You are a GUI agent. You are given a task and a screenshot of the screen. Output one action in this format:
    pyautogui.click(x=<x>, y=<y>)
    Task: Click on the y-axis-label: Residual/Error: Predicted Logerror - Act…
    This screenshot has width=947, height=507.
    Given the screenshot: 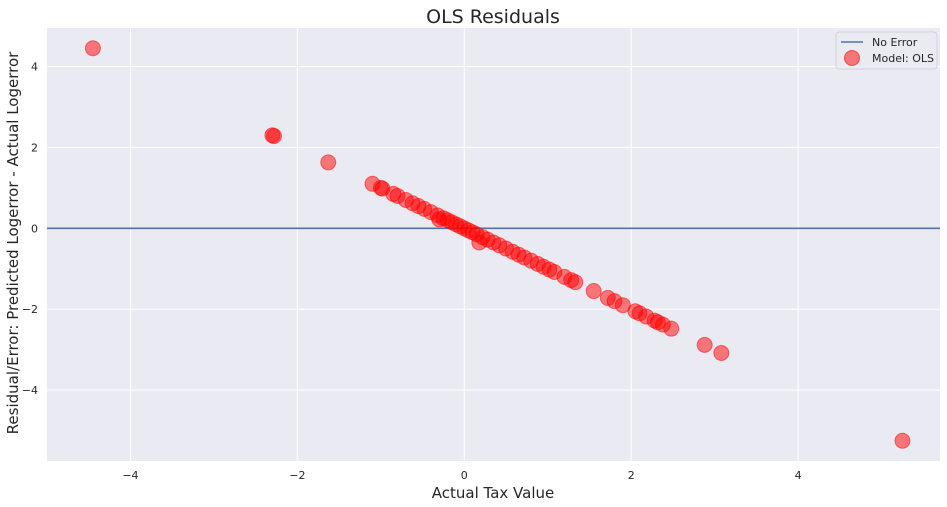 What is the action you would take?
    pyautogui.click(x=13, y=242)
    